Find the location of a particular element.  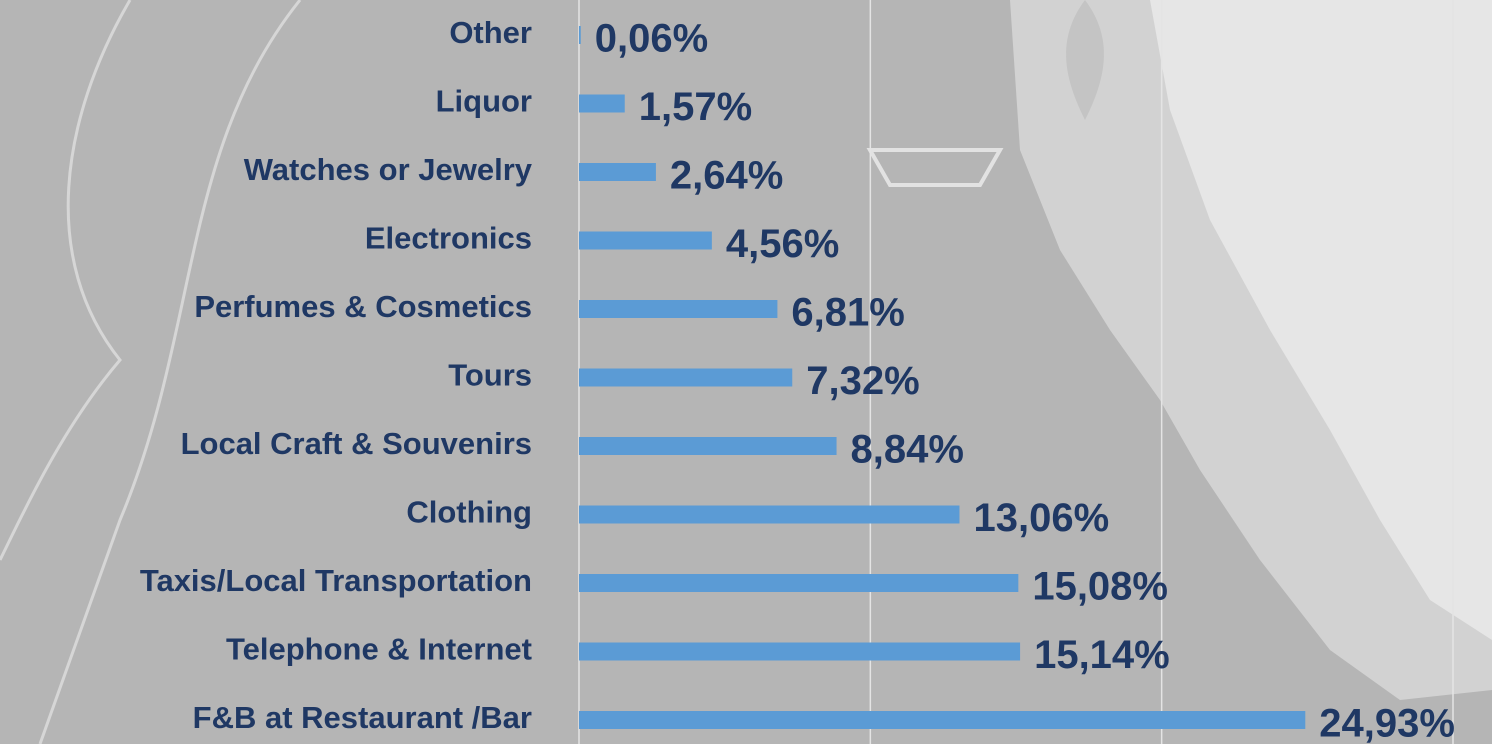

value-label: 2,64% is located at coordinates (726, 176).